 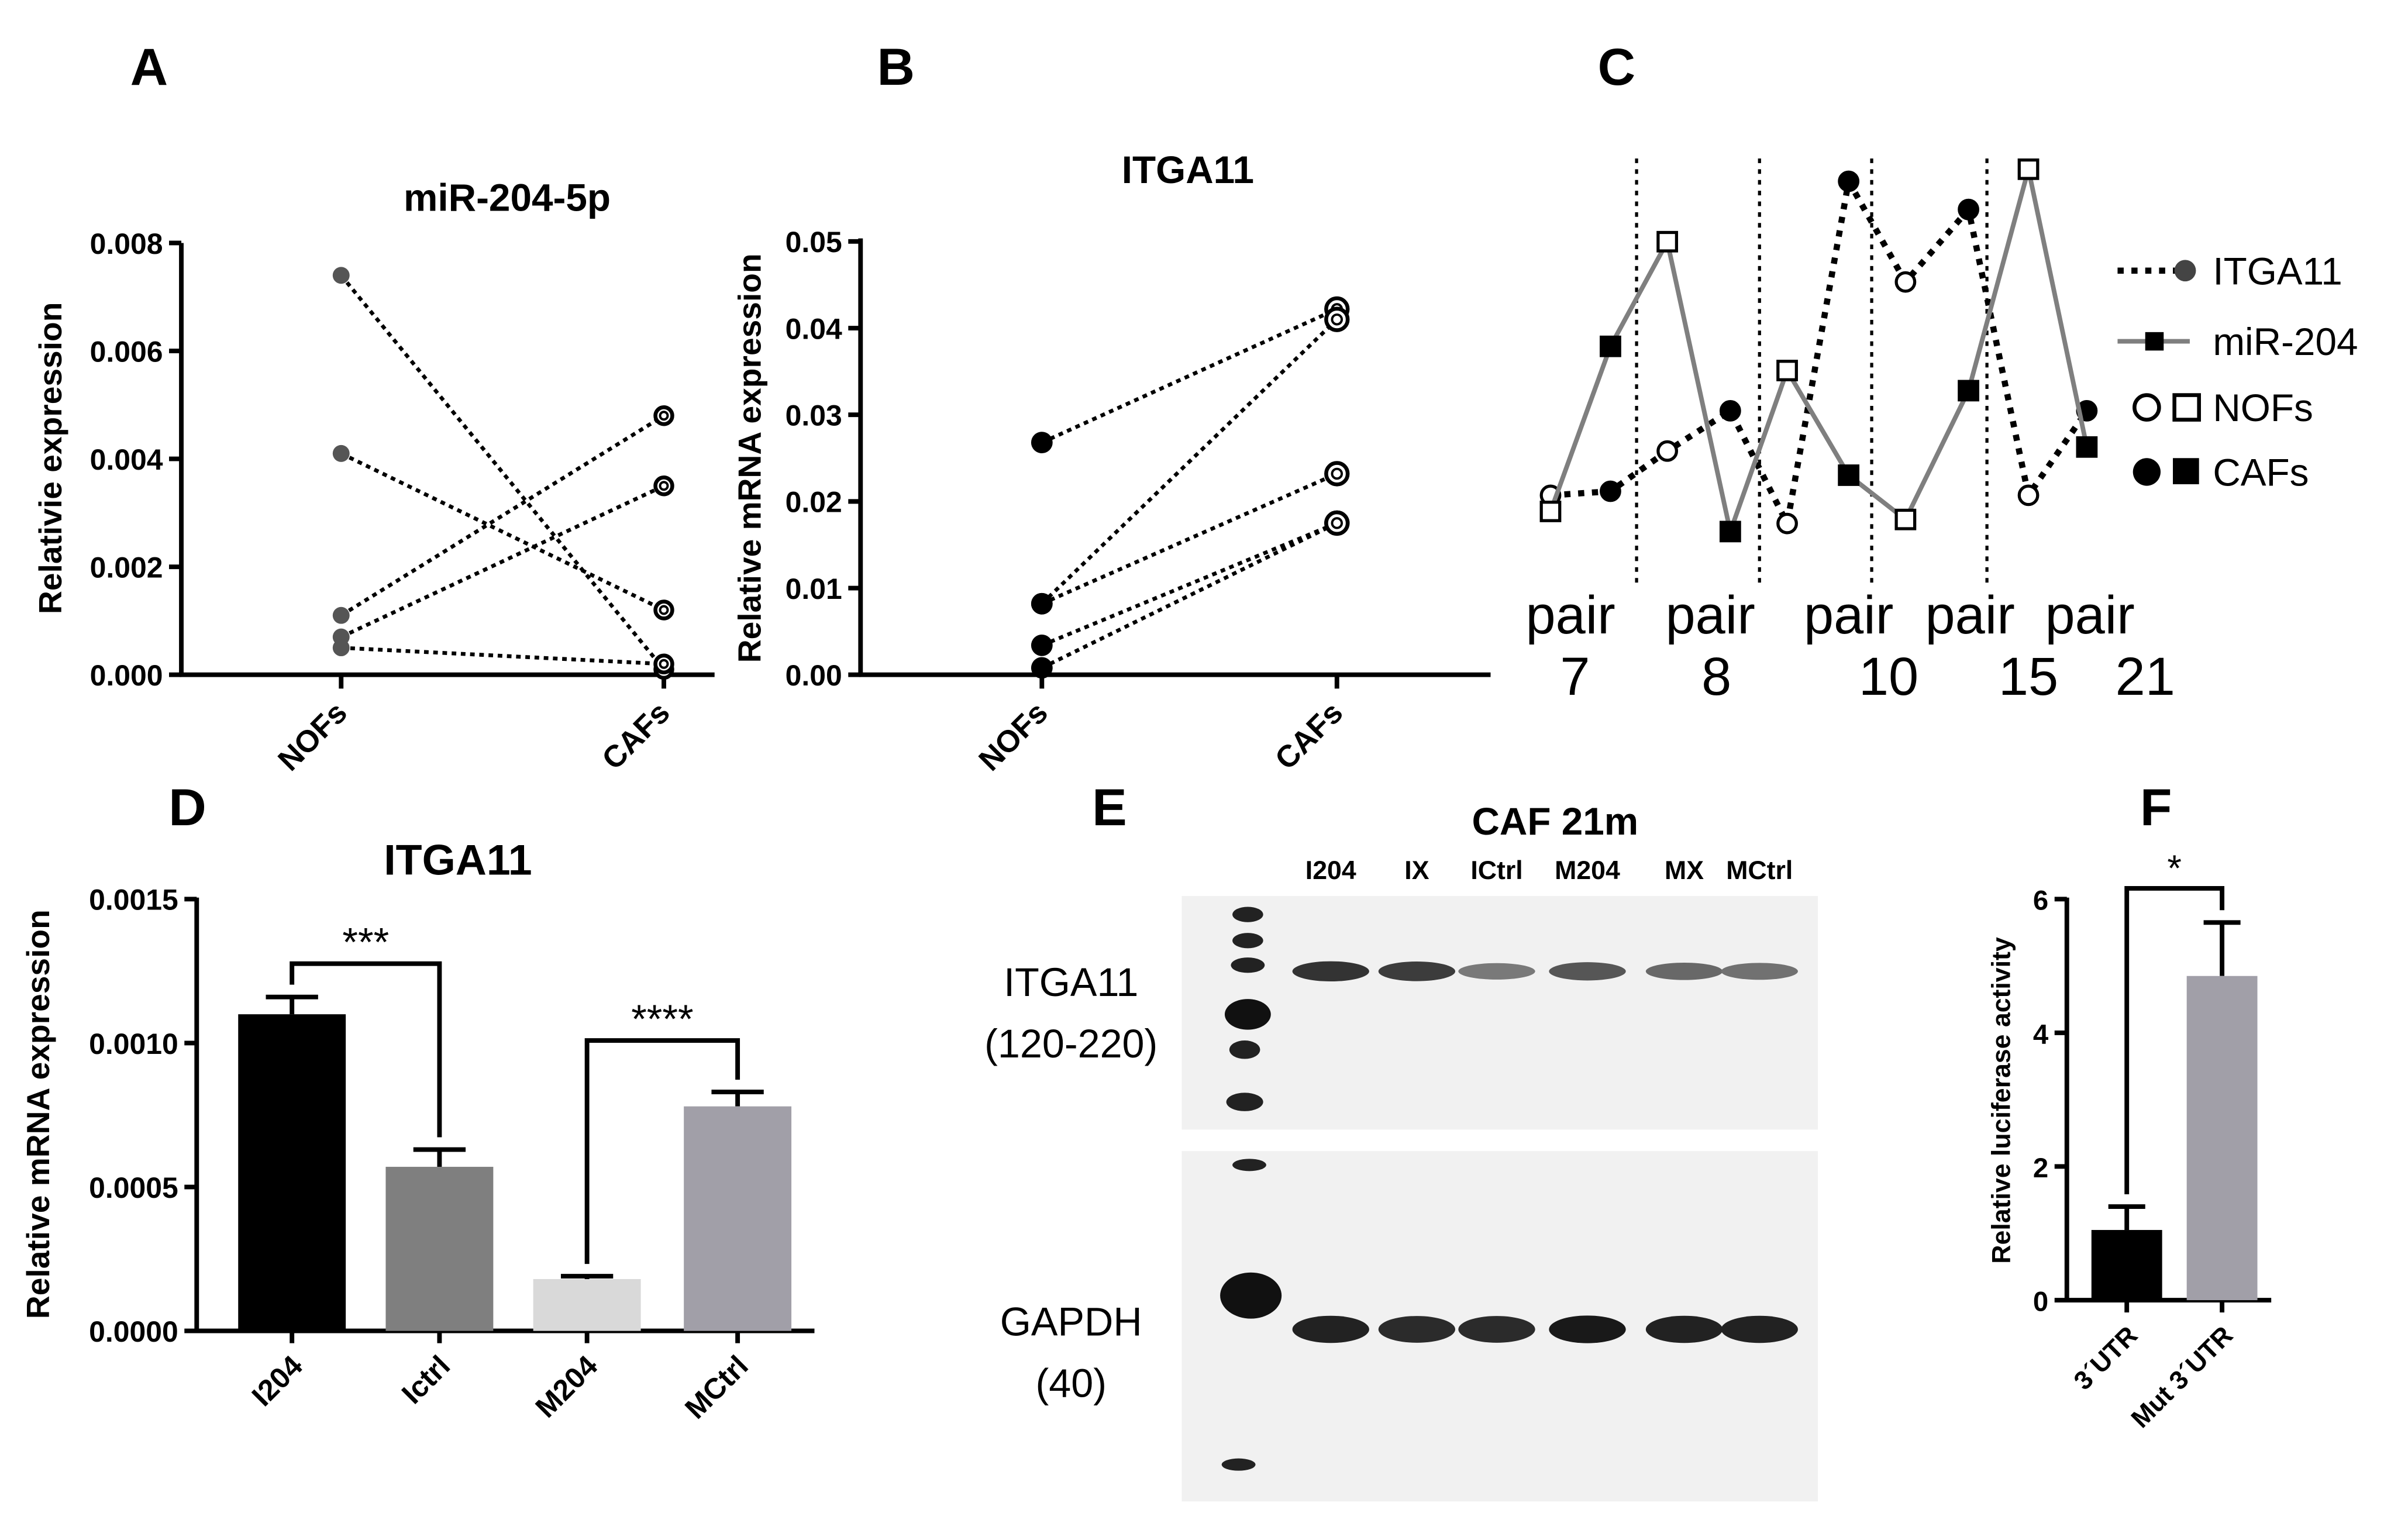 What do you see at coordinates (662, 1019) in the screenshot?
I see `significance-label: ****` at bounding box center [662, 1019].